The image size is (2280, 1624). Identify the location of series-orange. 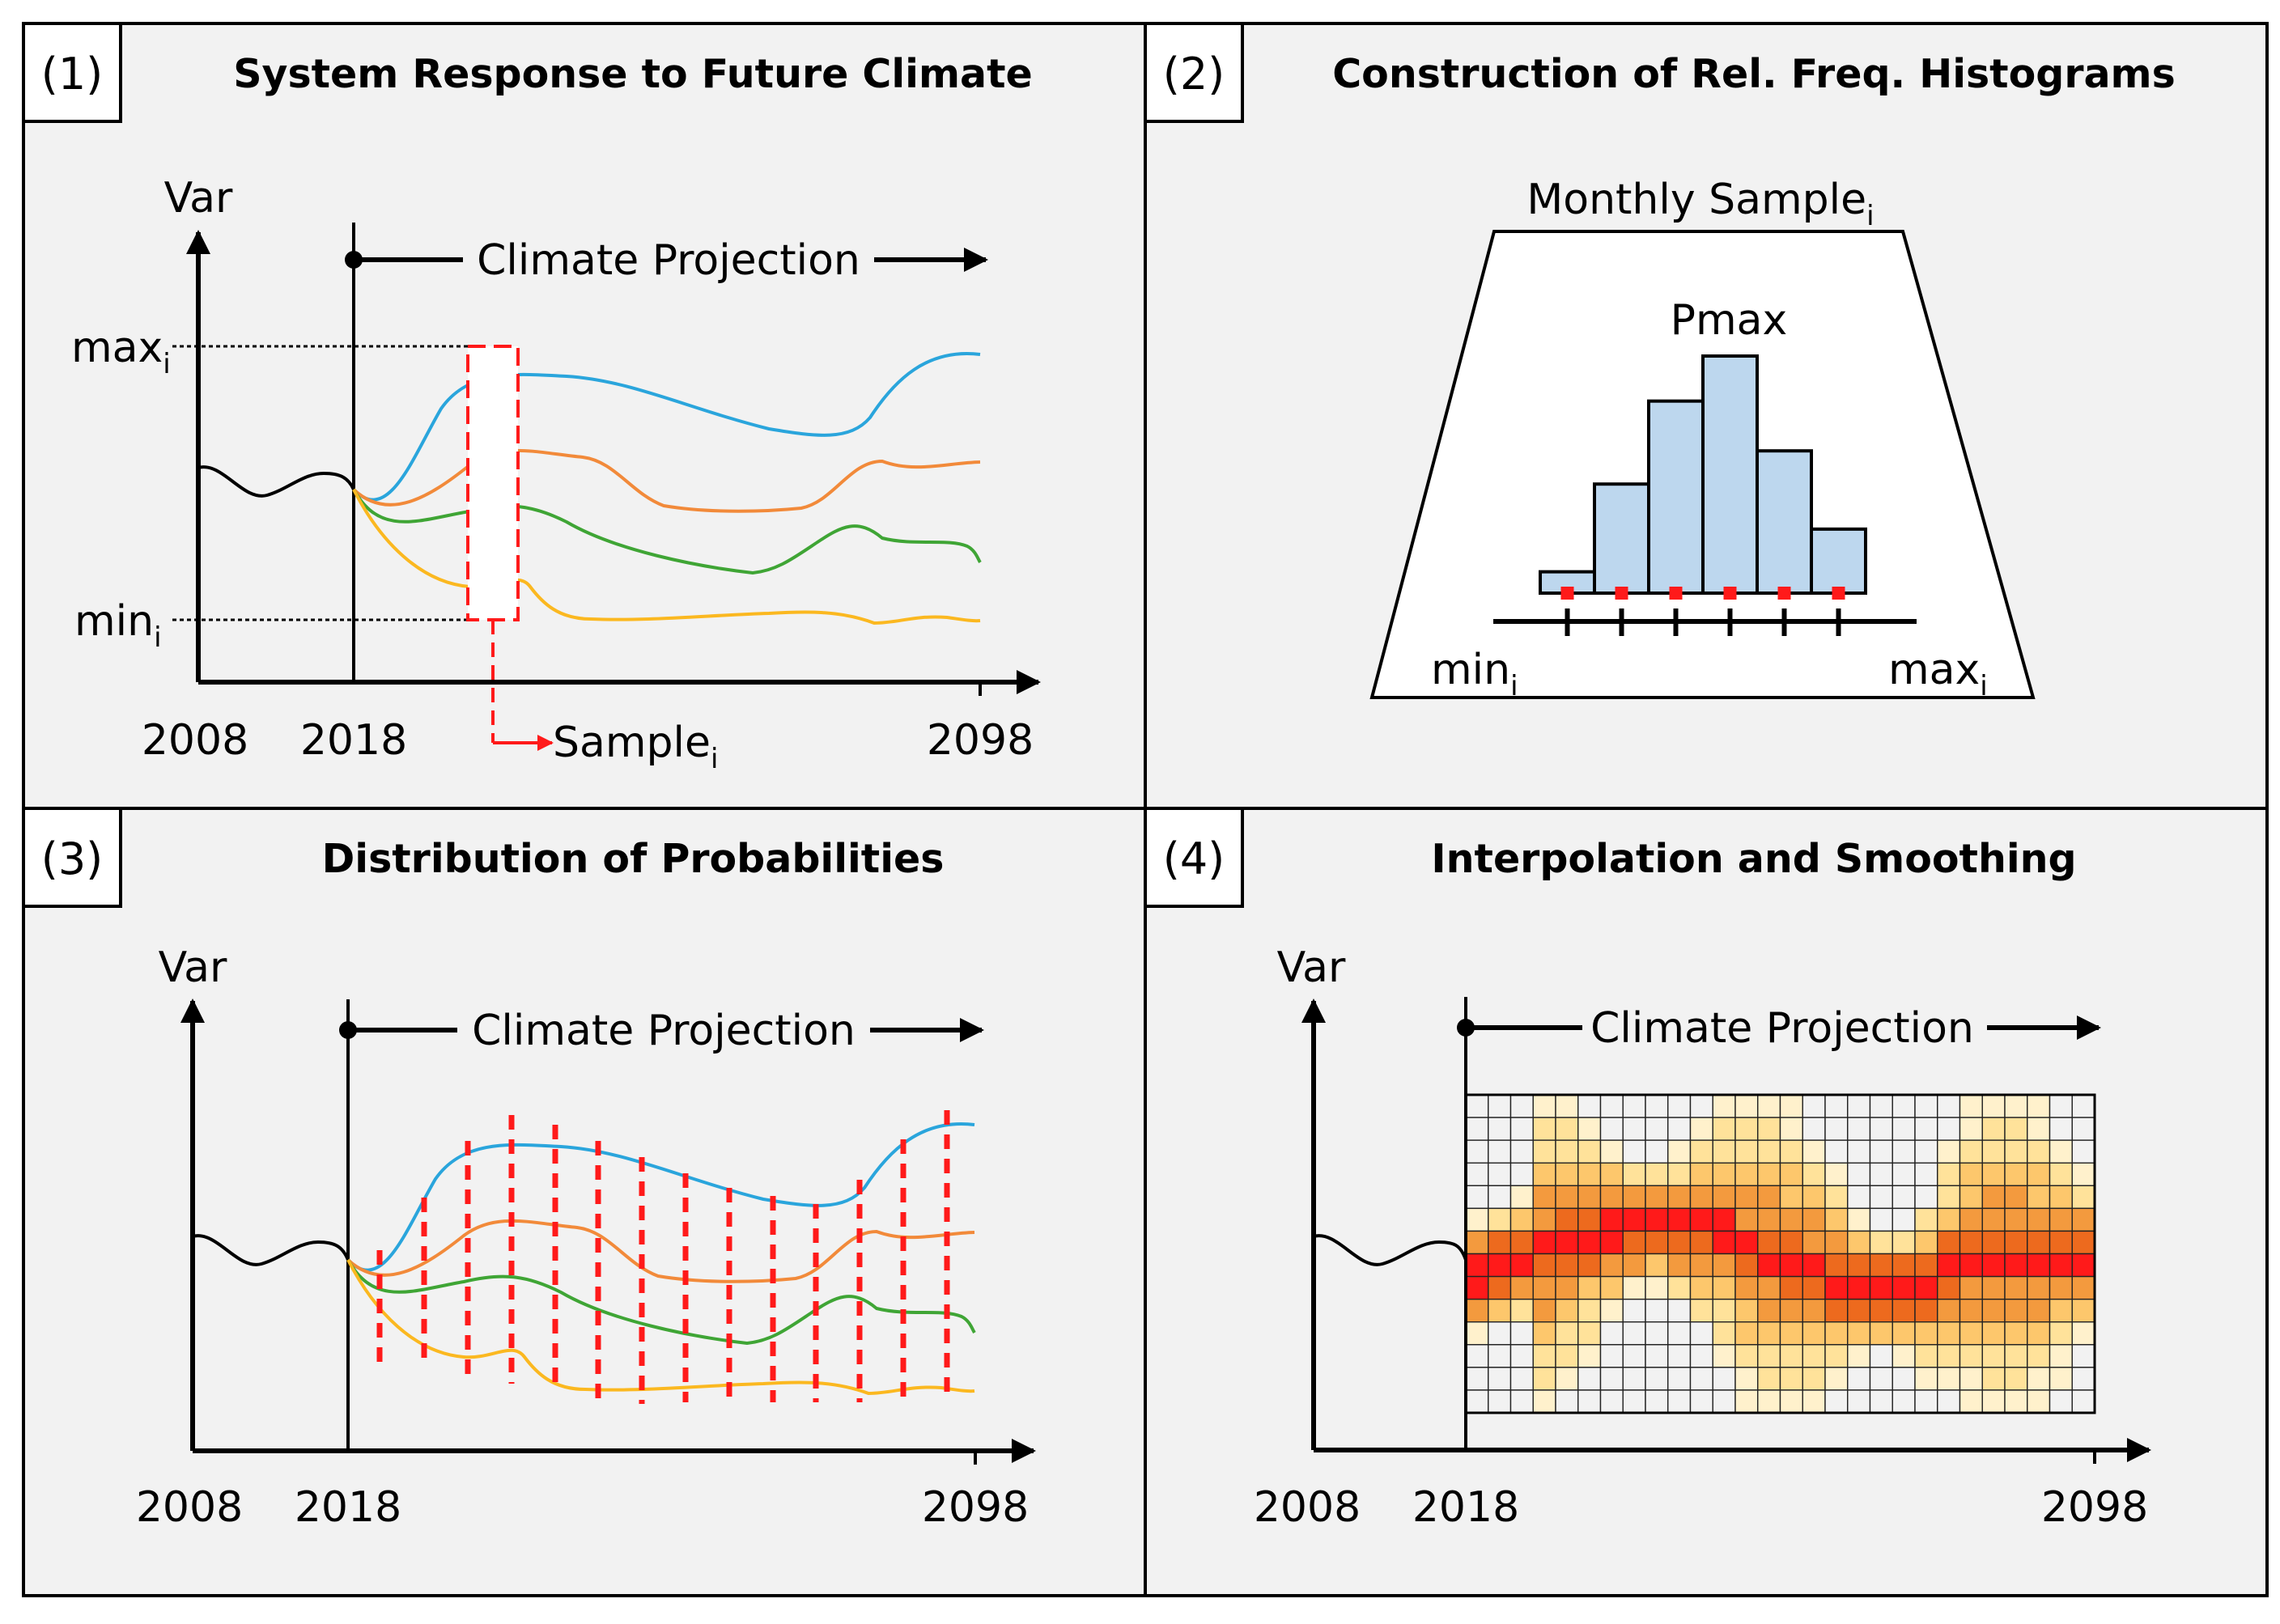
(660, 1251).